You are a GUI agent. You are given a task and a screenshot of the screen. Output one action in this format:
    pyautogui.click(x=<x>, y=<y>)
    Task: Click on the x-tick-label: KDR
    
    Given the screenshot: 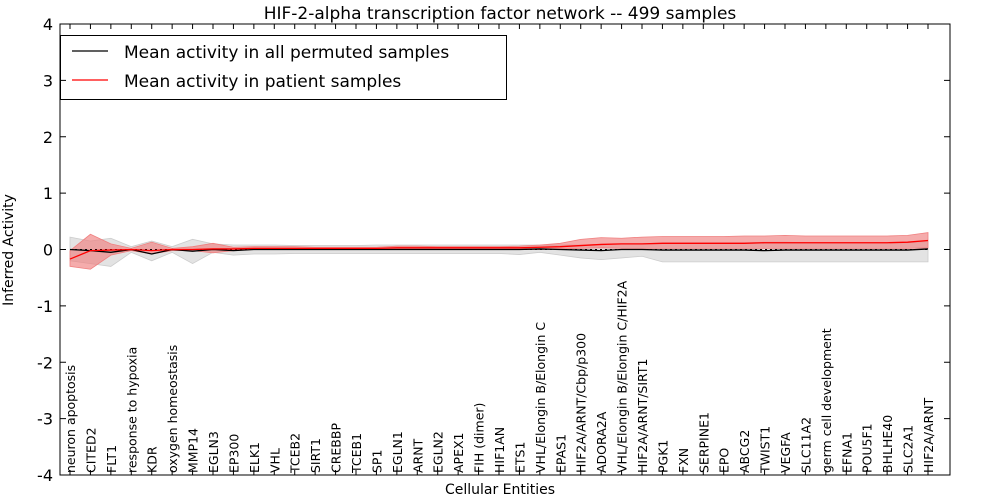 What is the action you would take?
    pyautogui.click(x=152, y=459)
    